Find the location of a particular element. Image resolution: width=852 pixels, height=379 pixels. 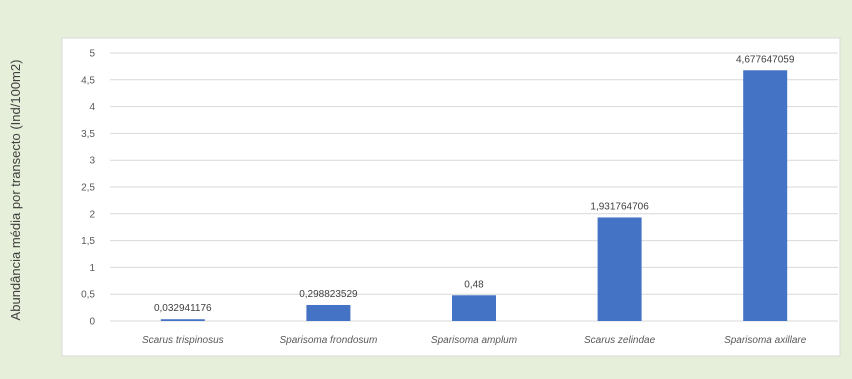

x-category-label: Scarus zelindae is located at coordinates (620, 340).